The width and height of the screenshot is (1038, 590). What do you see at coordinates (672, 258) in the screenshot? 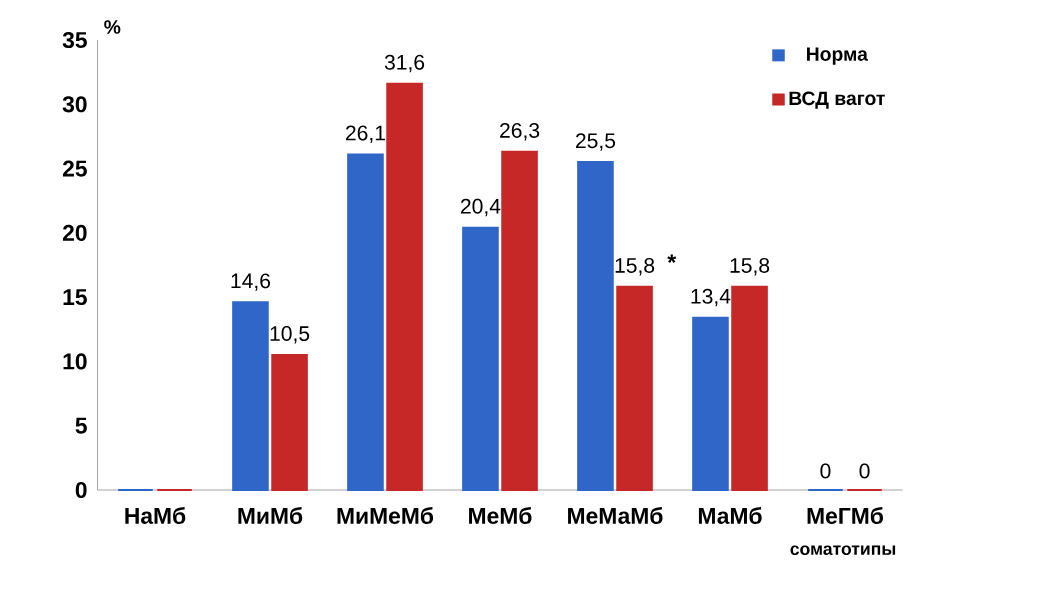
I see `annotation: *` at bounding box center [672, 258].